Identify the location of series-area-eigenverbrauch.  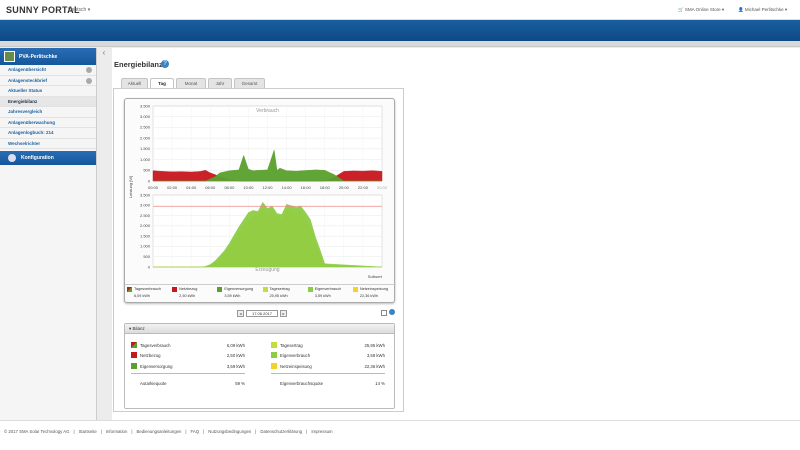
(268, 234).